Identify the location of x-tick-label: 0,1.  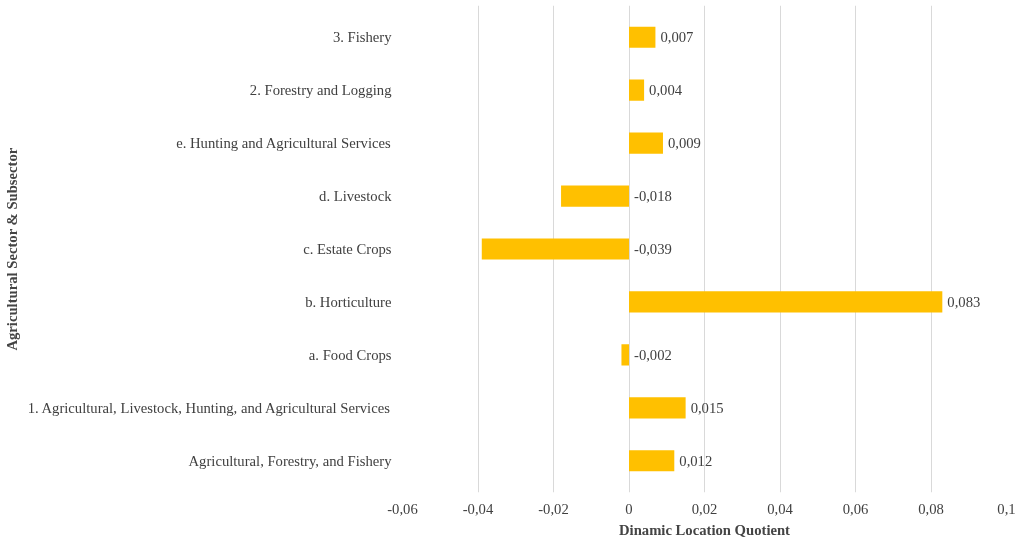
(1006, 508).